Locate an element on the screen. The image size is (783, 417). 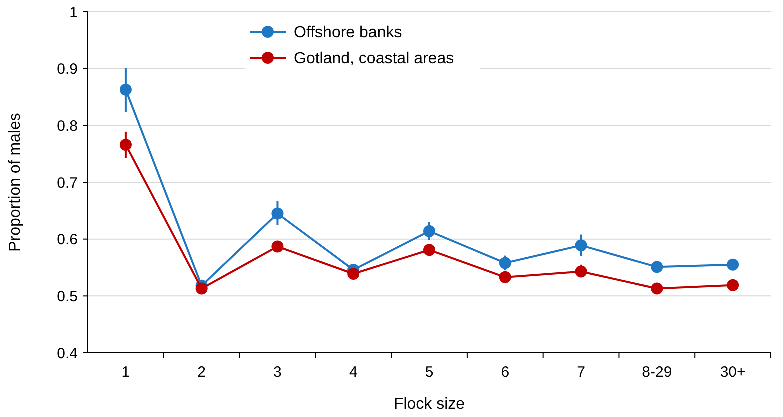
y-tick-label: 1 is located at coordinates (74, 13).